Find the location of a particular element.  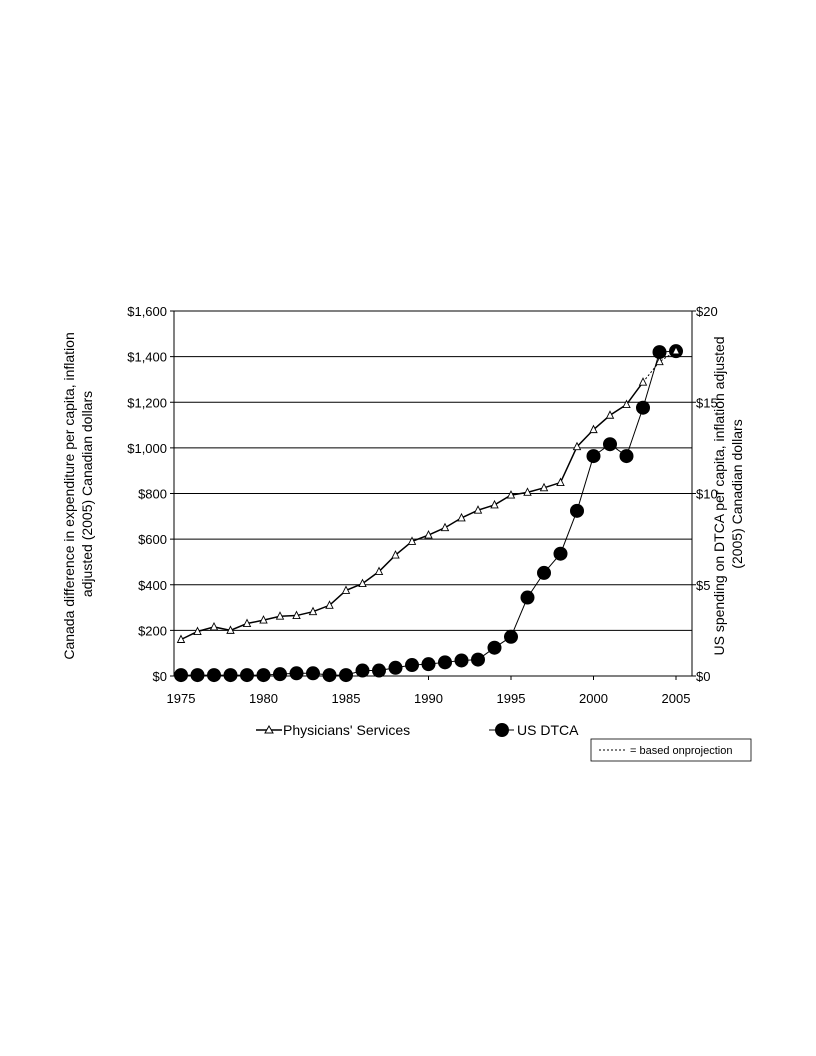

right-tick-label: $10 is located at coordinates (707, 494).